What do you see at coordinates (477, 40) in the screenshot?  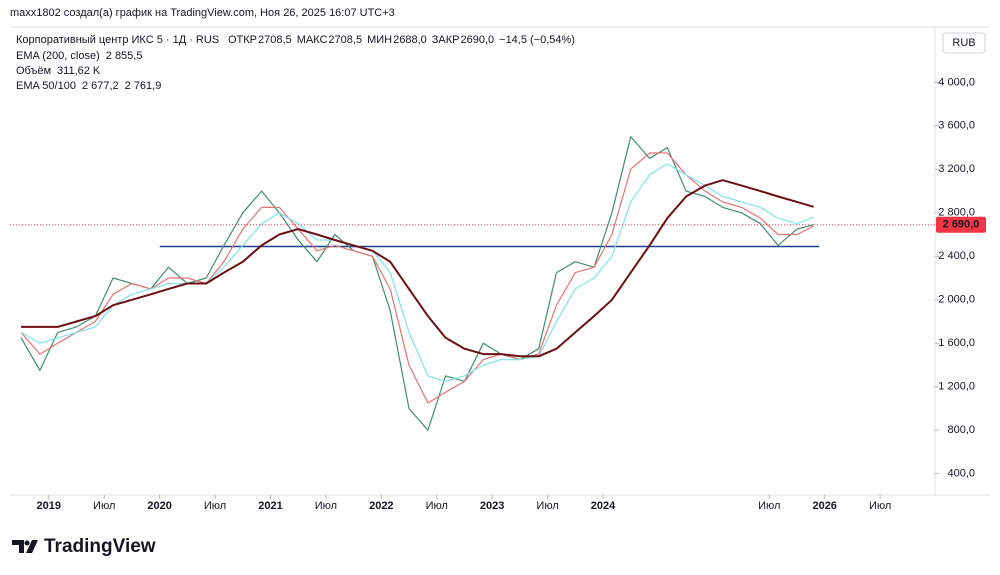 I see `ohlc-value: 2690,0` at bounding box center [477, 40].